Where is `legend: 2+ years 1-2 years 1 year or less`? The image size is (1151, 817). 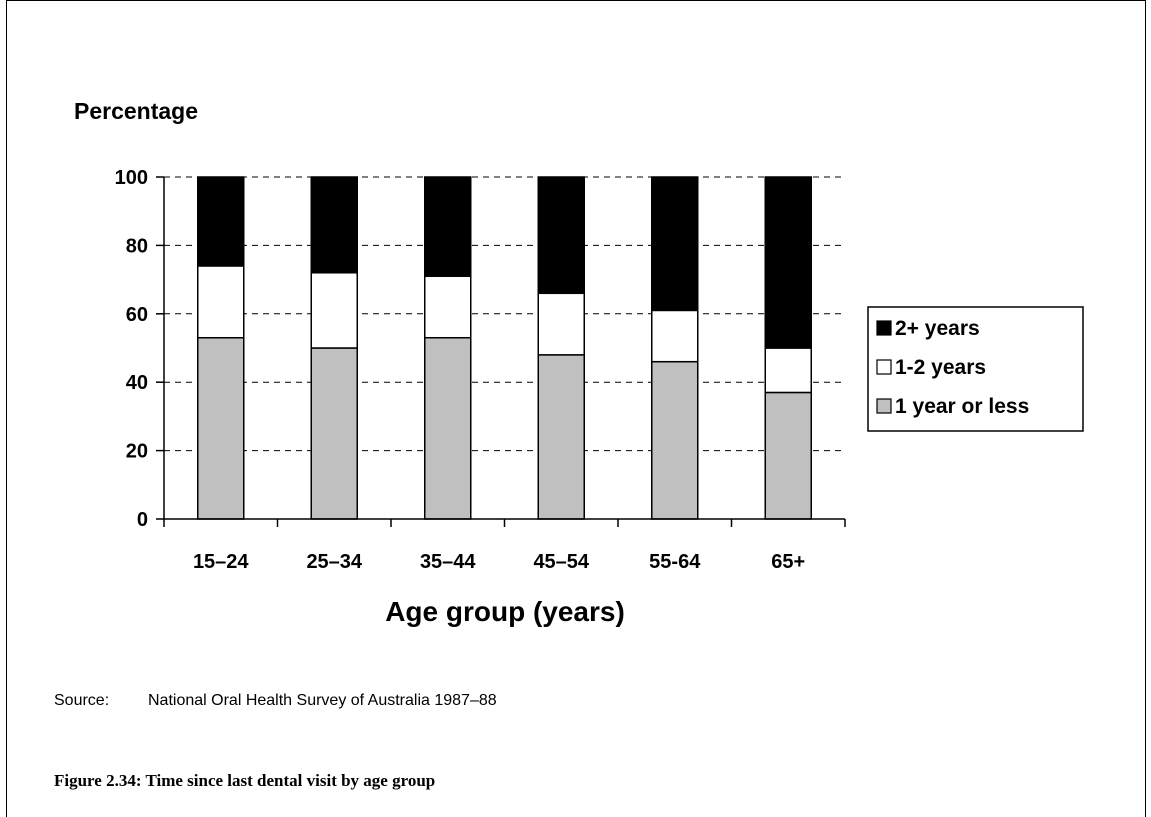 legend: 2+ years 1-2 years 1 year or less is located at coordinates (975, 369).